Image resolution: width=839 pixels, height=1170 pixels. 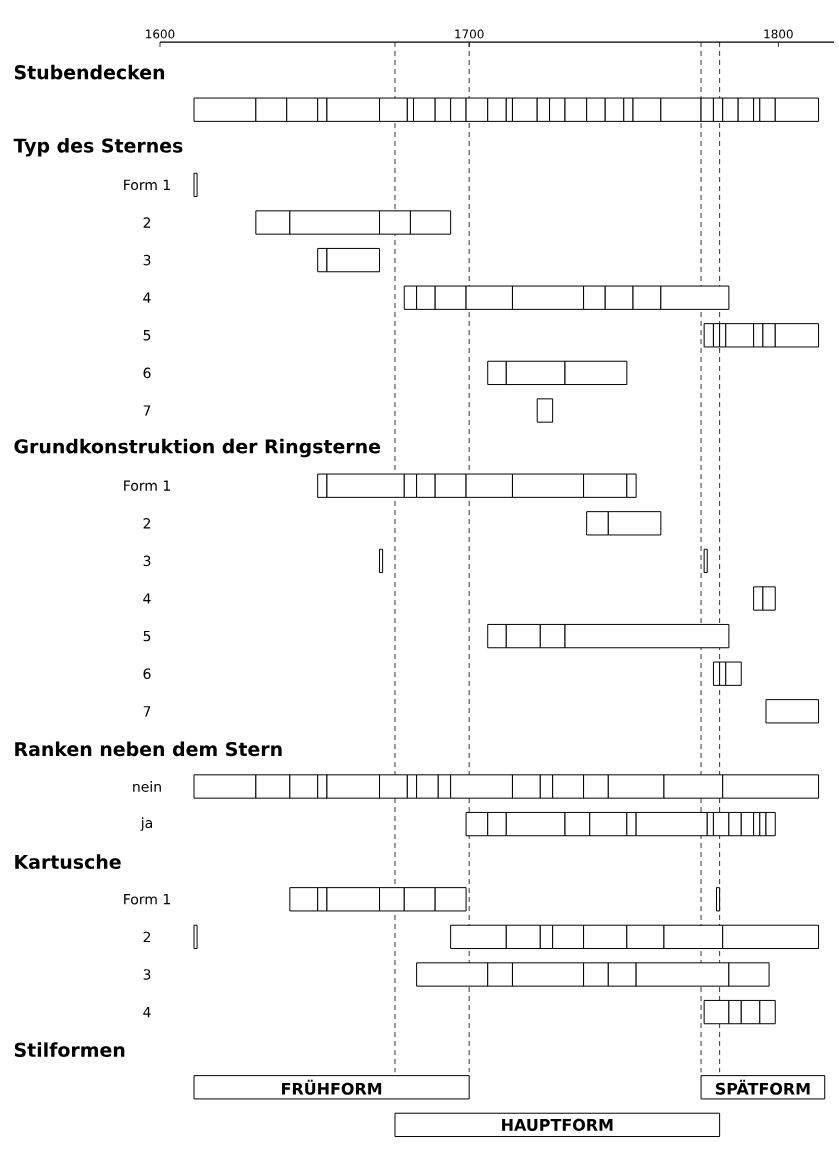 I want to click on annotation: Grundkonstruktion der Ringsterne, so click(x=197, y=448).